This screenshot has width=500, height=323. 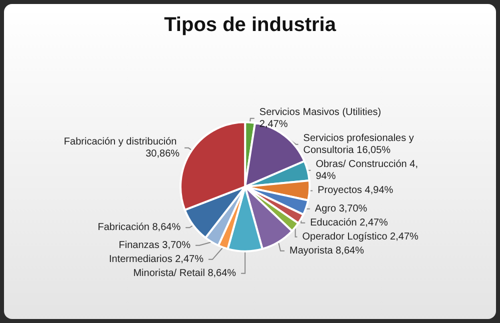 What do you see at coordinates (184, 273) in the screenshot?
I see `slice-label: Minorista/ Retail 8,64%` at bounding box center [184, 273].